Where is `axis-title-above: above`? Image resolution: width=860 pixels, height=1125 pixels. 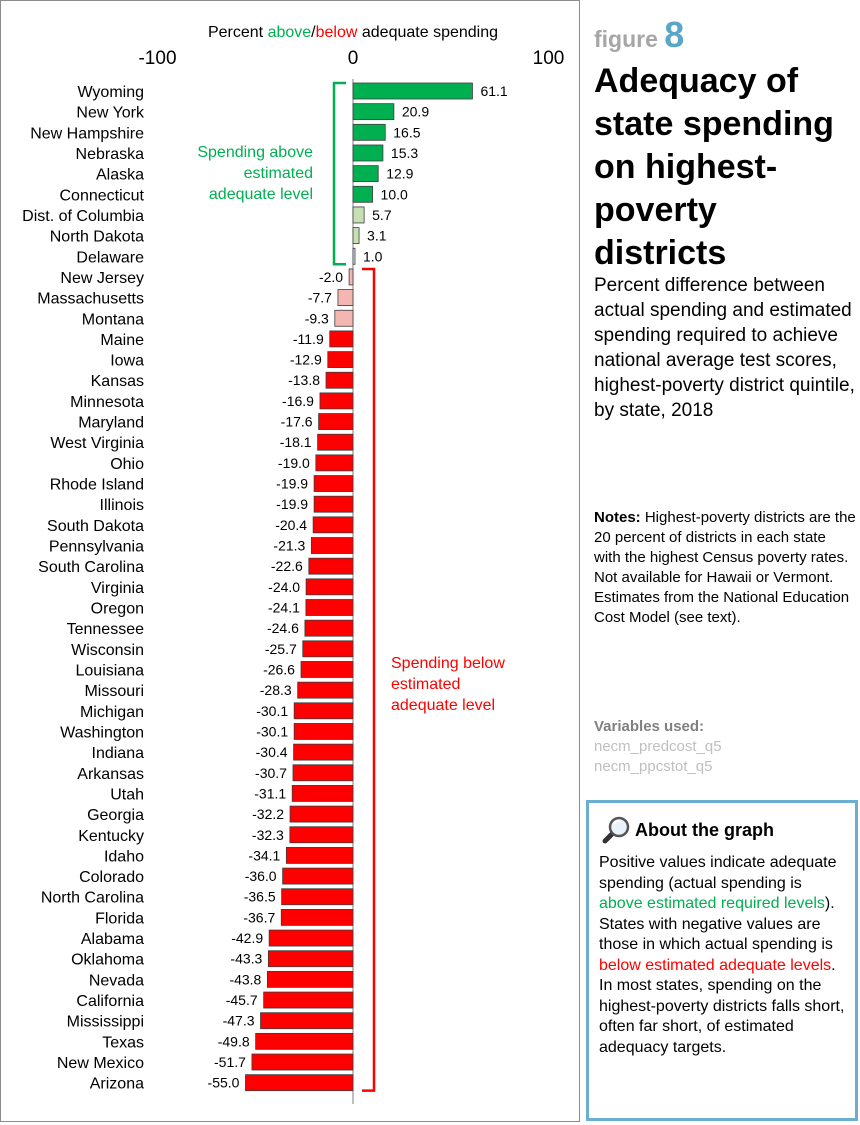
axis-title-above: above is located at coordinates (290, 32).